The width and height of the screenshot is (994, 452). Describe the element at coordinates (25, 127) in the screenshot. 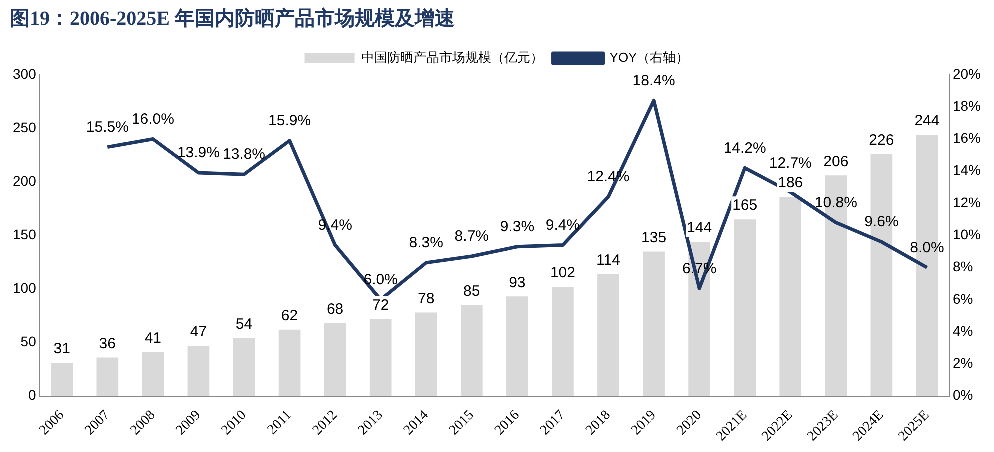

I see `y-tick-label: 250` at that location.